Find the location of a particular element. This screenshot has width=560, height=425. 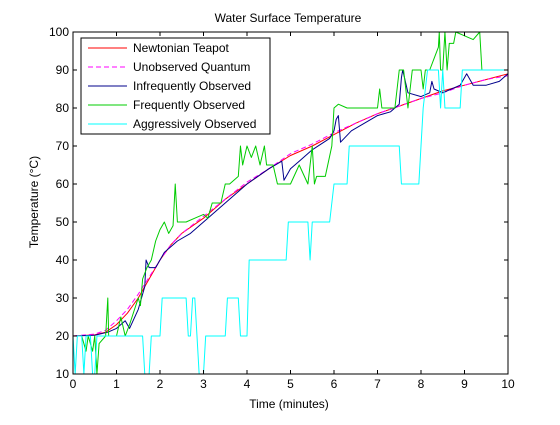

x-tick-label: 8 is located at coordinates (421, 384).